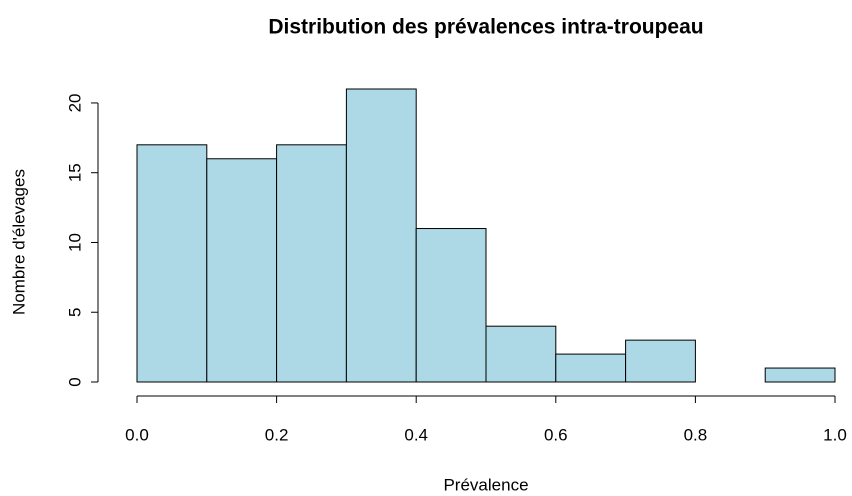 The image size is (852, 496). What do you see at coordinates (835, 434) in the screenshot?
I see `x-tick-label: 1.0` at bounding box center [835, 434].